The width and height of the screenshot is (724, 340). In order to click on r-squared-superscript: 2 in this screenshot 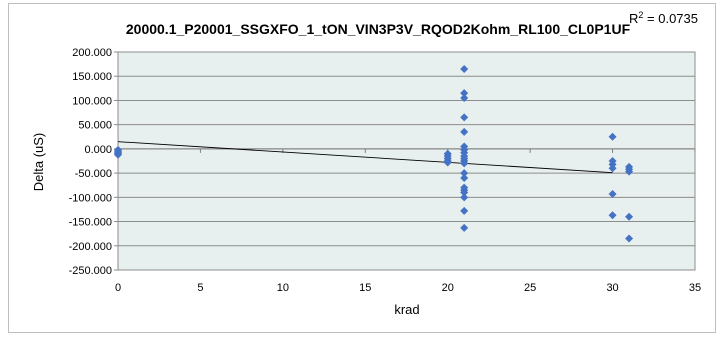, I will do `click(640, 15)`.